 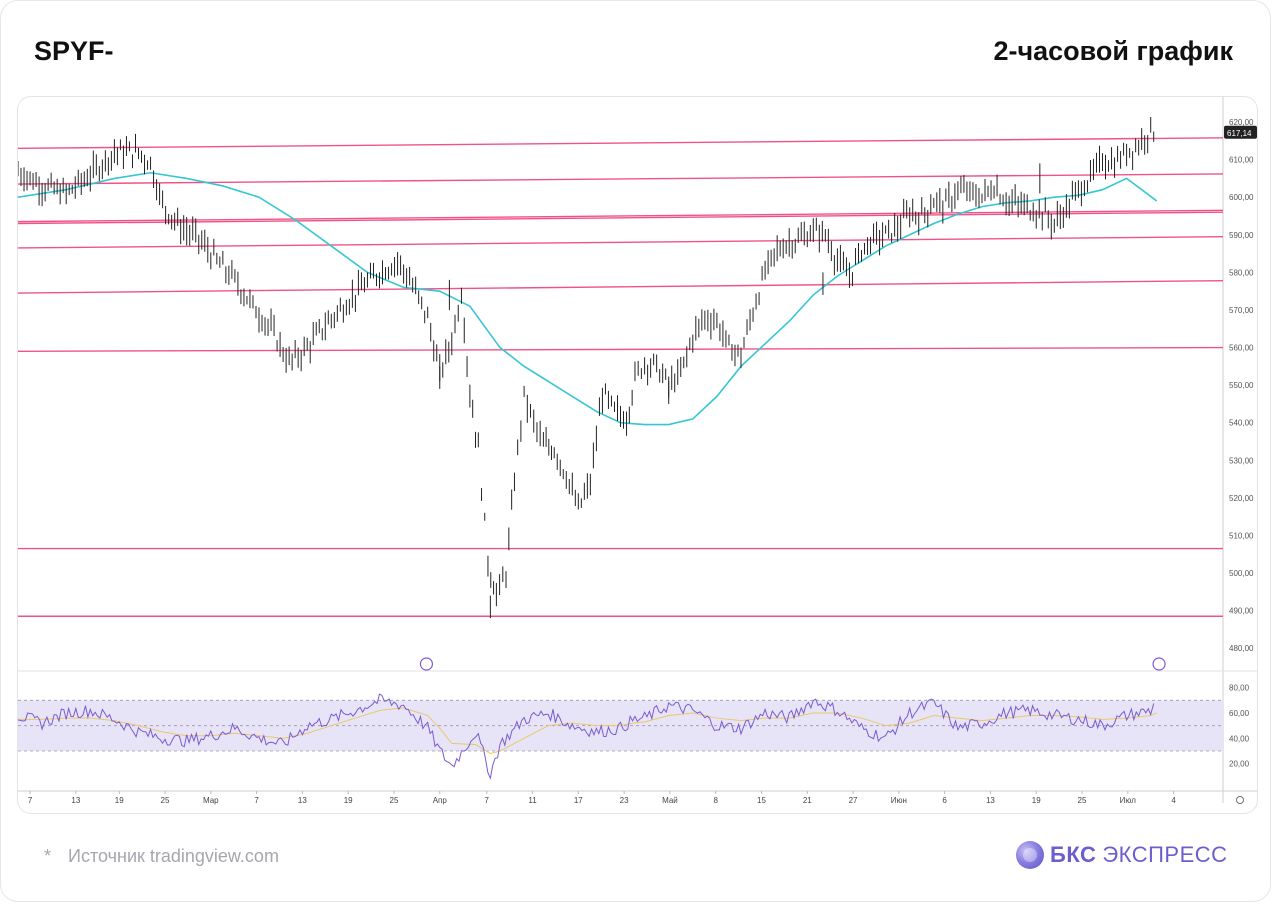 I want to click on last-price-badge, so click(x=1240, y=132).